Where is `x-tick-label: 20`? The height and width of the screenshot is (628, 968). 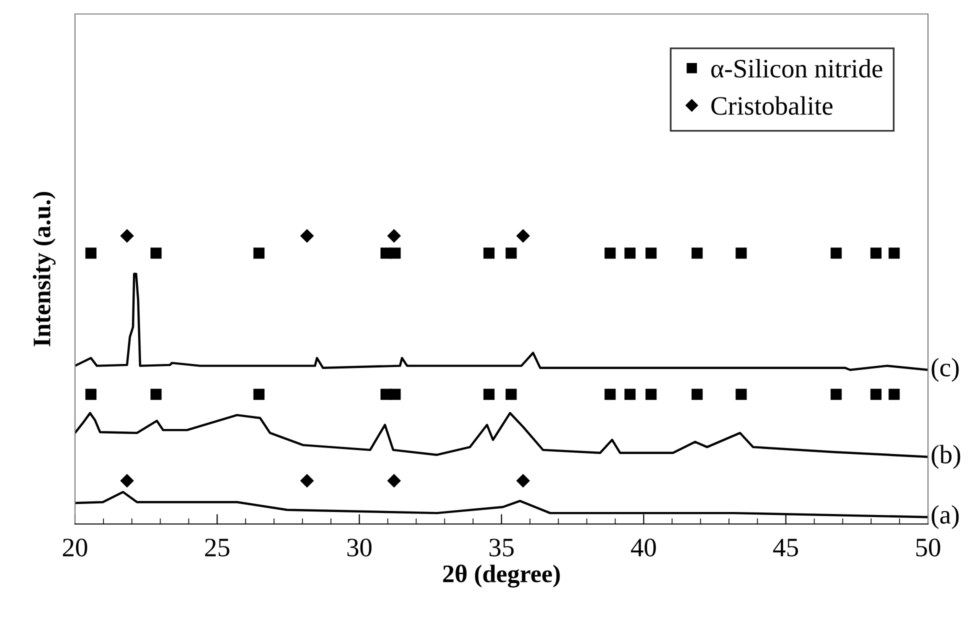
x-tick-label: 20 is located at coordinates (75, 547).